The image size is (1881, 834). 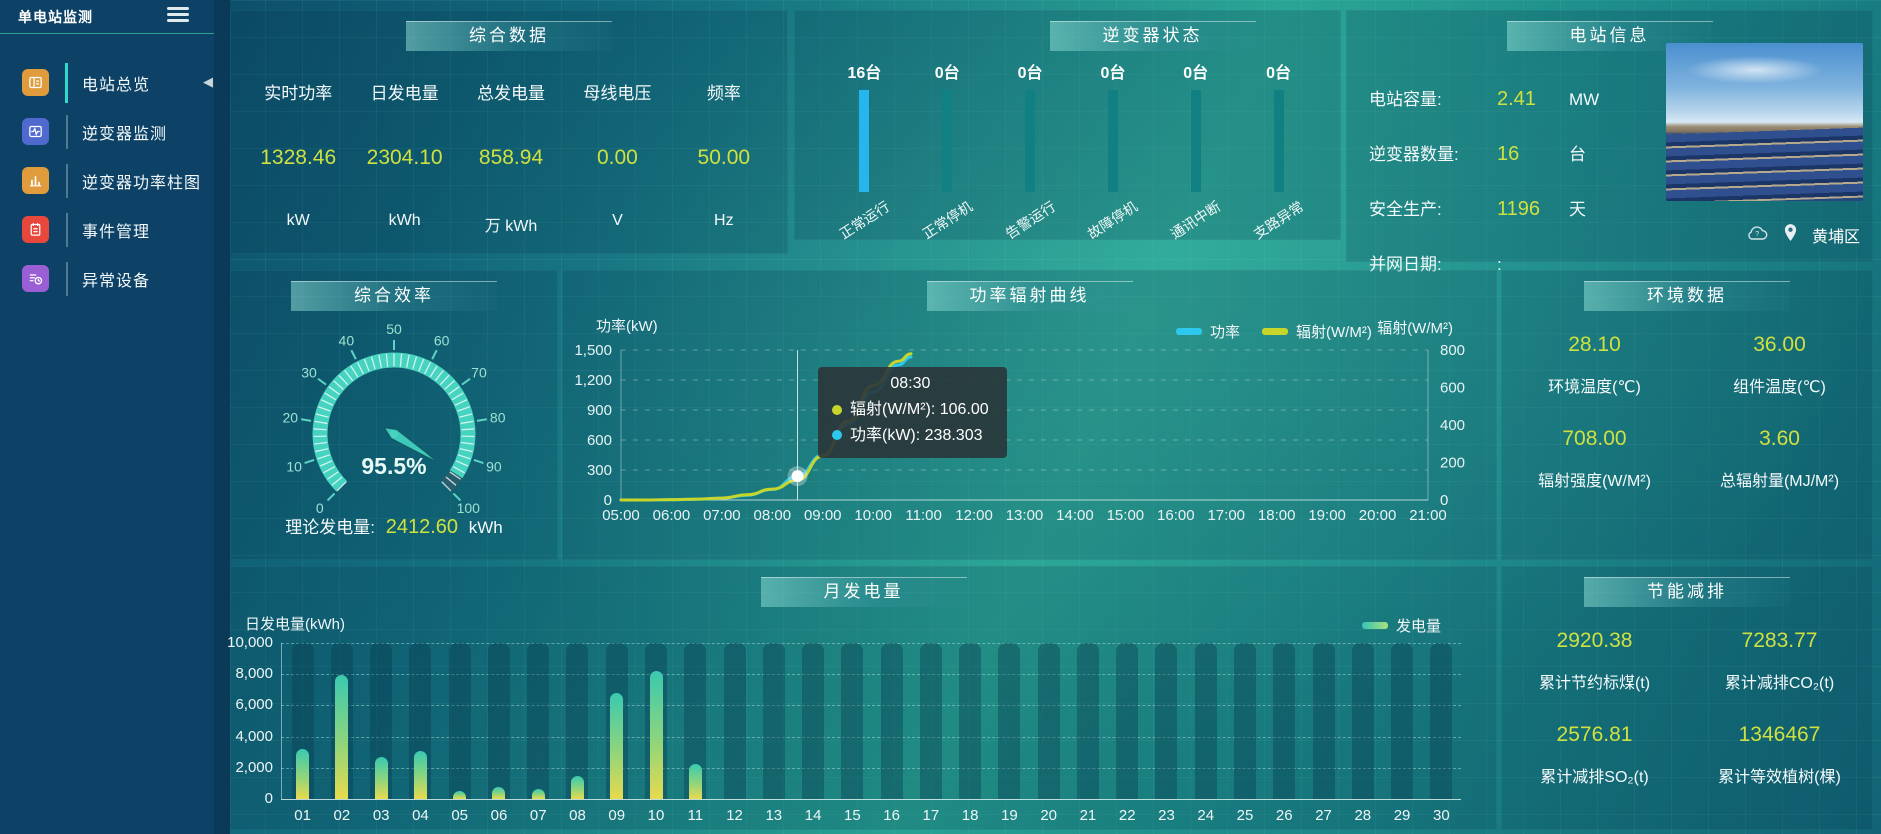 I want to click on safe-production-row: 安全生产: 1196 天, so click(x=1477, y=209).